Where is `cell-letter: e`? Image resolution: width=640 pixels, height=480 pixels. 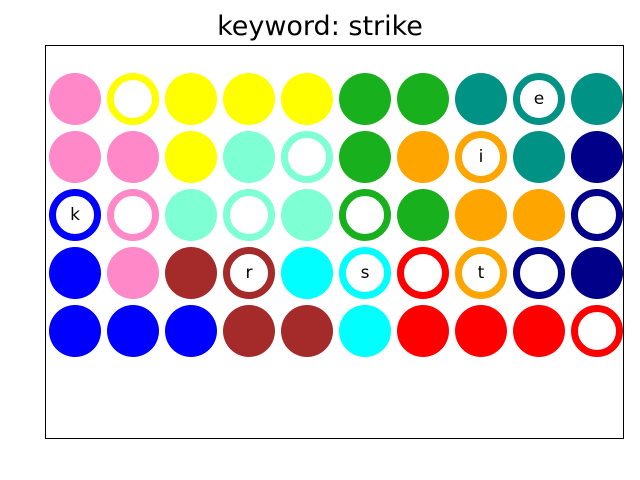 cell-letter: e is located at coordinates (539, 98).